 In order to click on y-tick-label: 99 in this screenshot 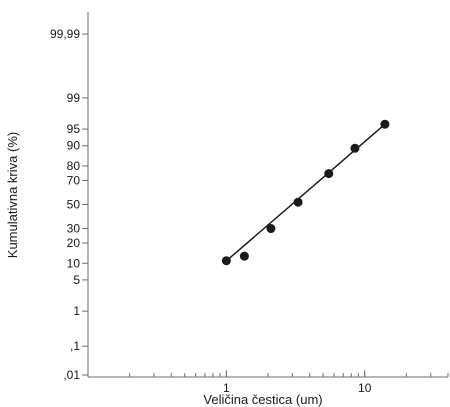, I will do `click(74, 98)`.